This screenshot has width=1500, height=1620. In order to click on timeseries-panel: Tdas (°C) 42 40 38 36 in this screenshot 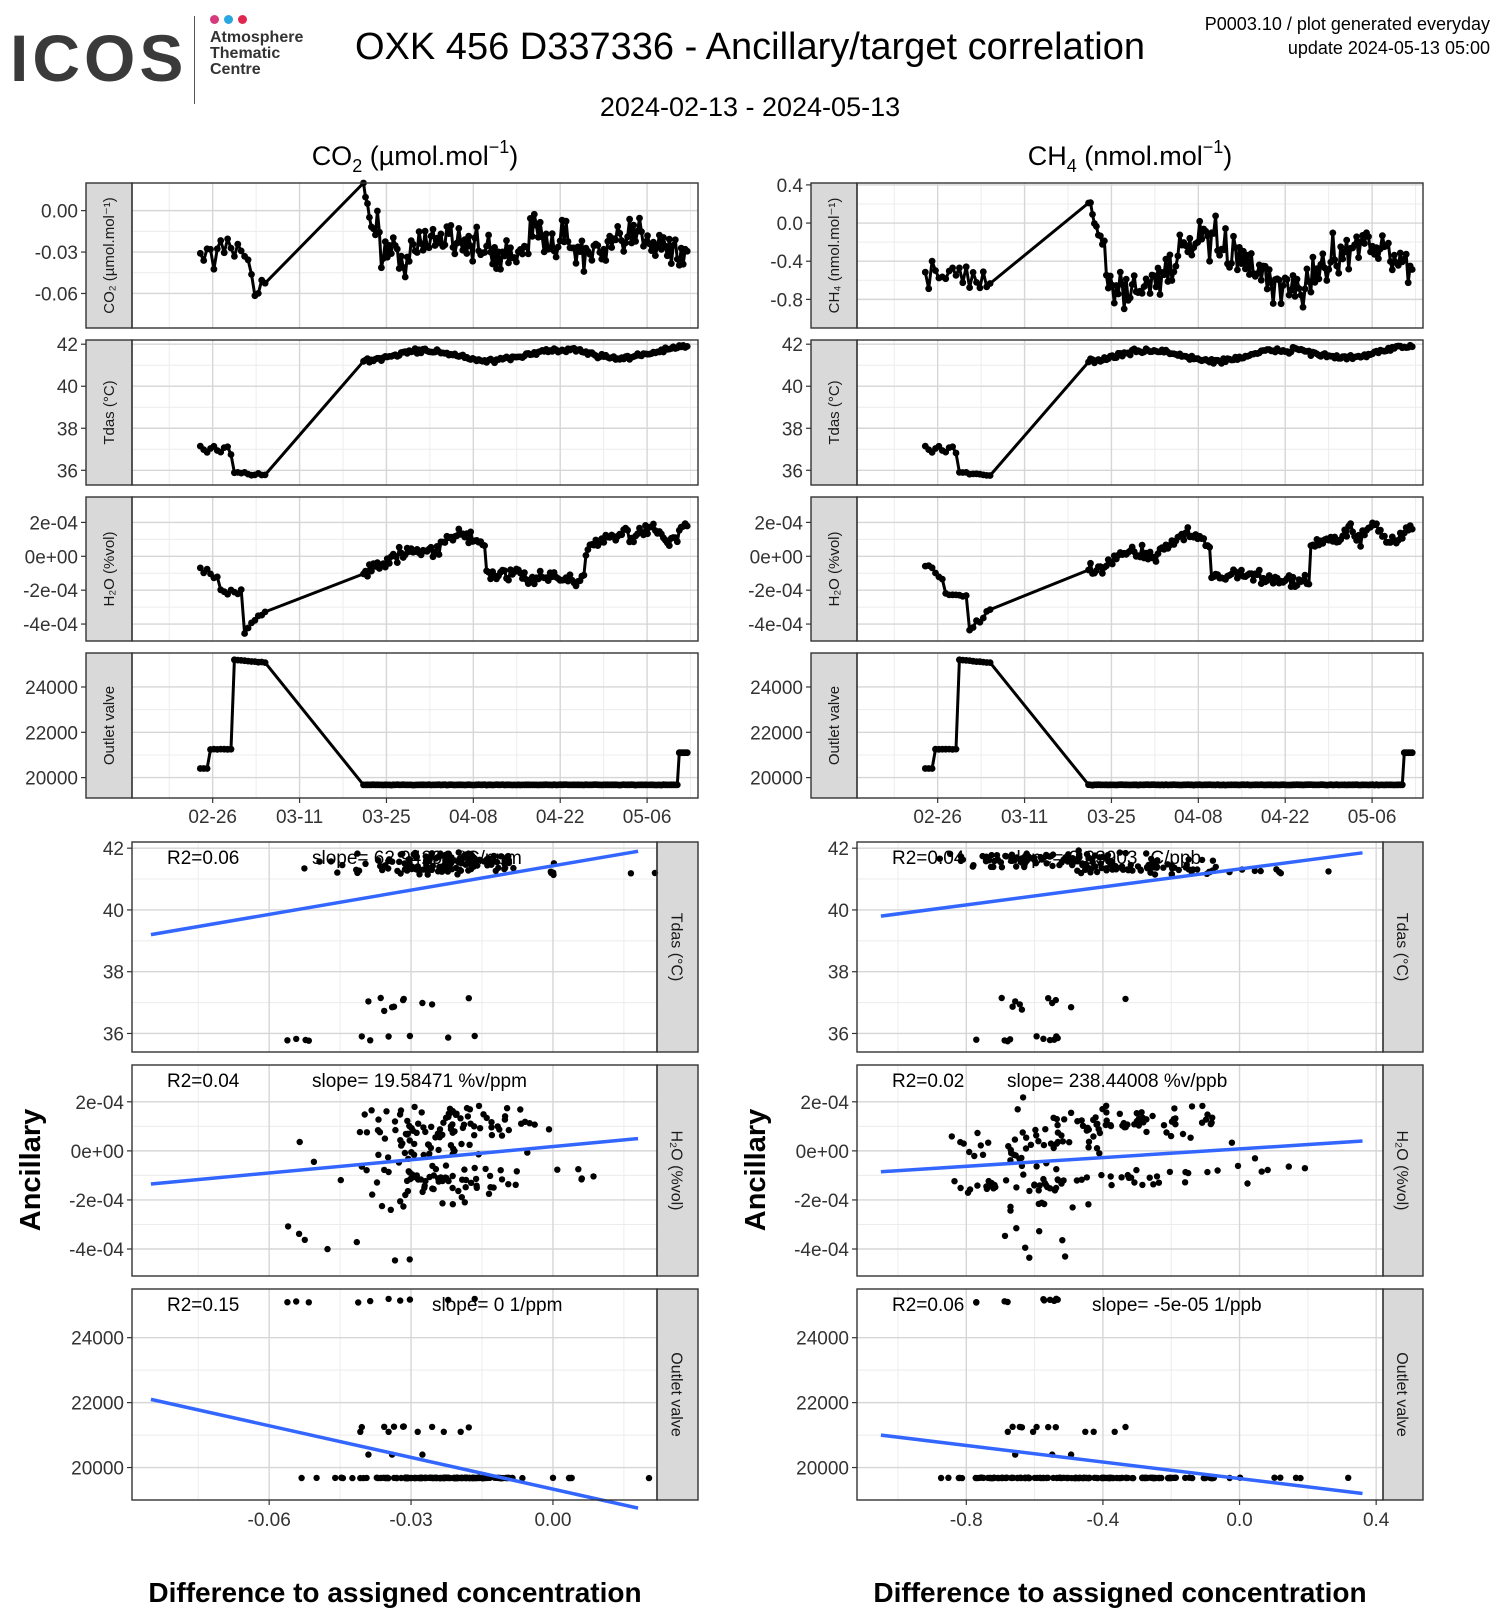, I will do `click(378, 410)`.